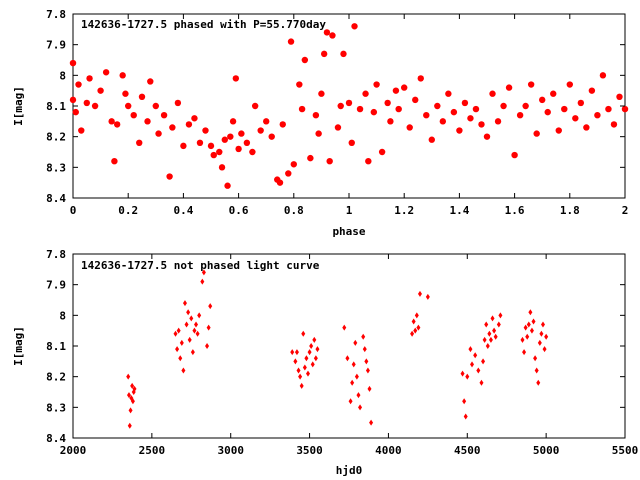 This screenshot has width=640, height=480. Describe the element at coordinates (62, 75) in the screenshot. I see `phased-y-tick-label: 8` at that location.